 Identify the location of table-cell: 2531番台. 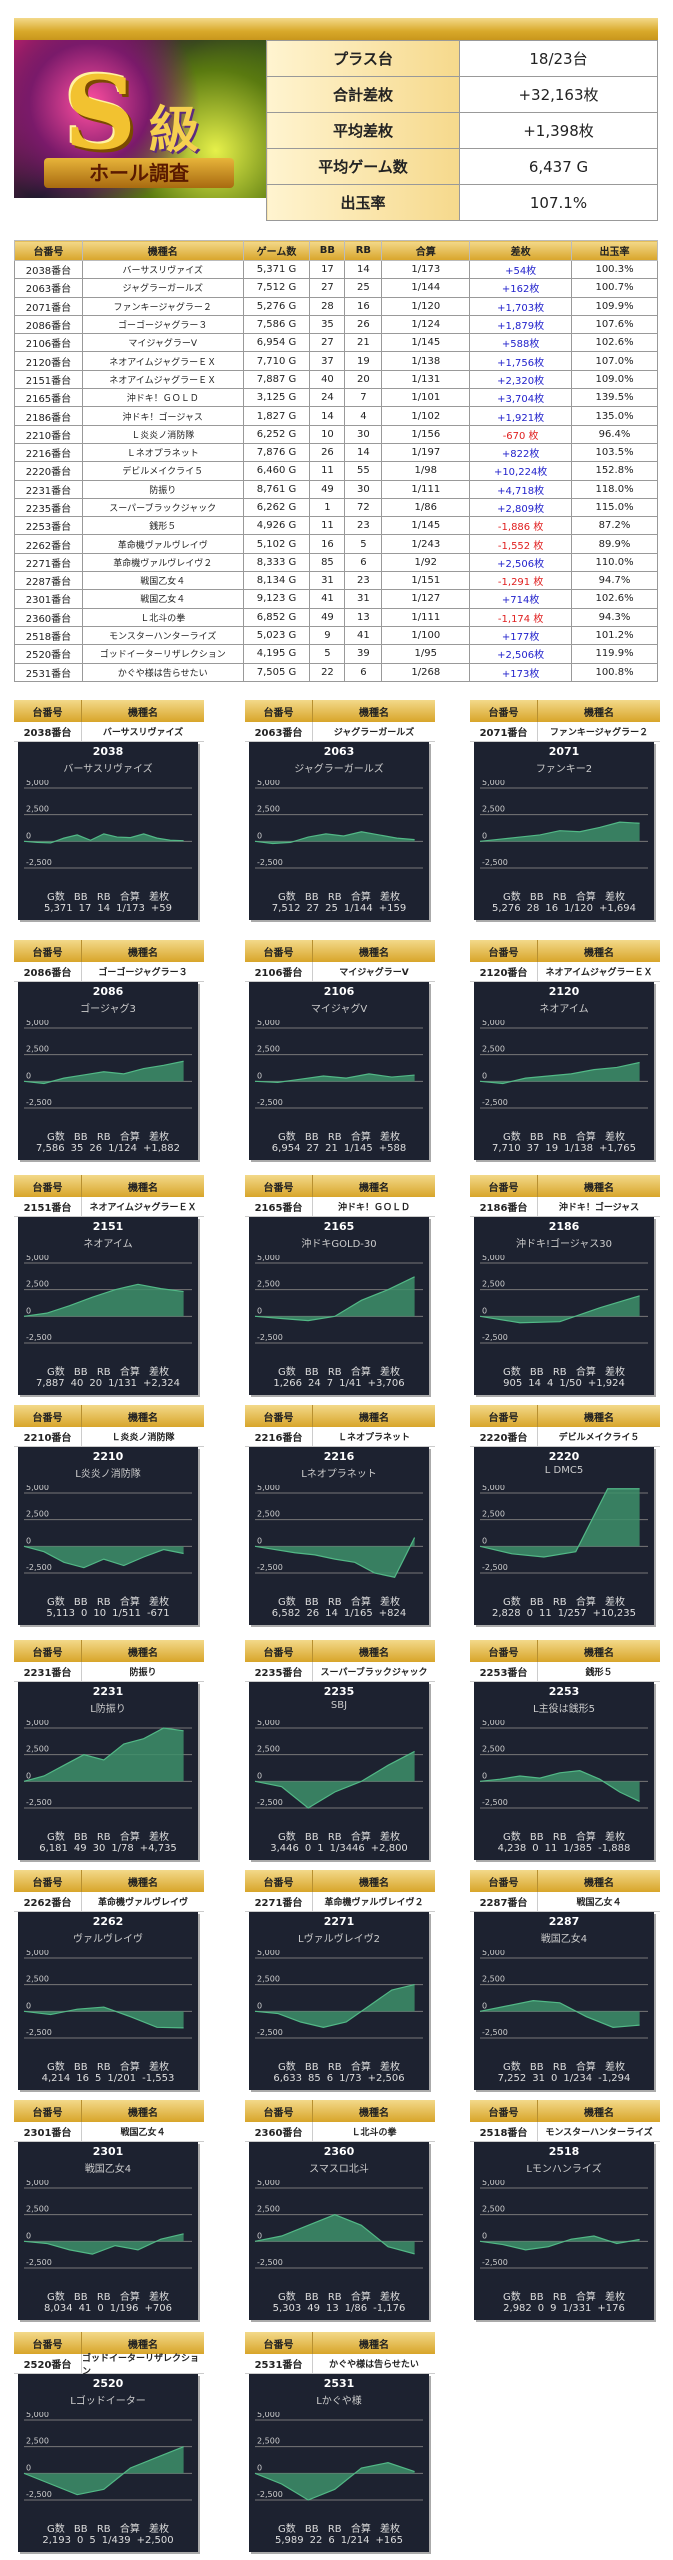
(48, 672).